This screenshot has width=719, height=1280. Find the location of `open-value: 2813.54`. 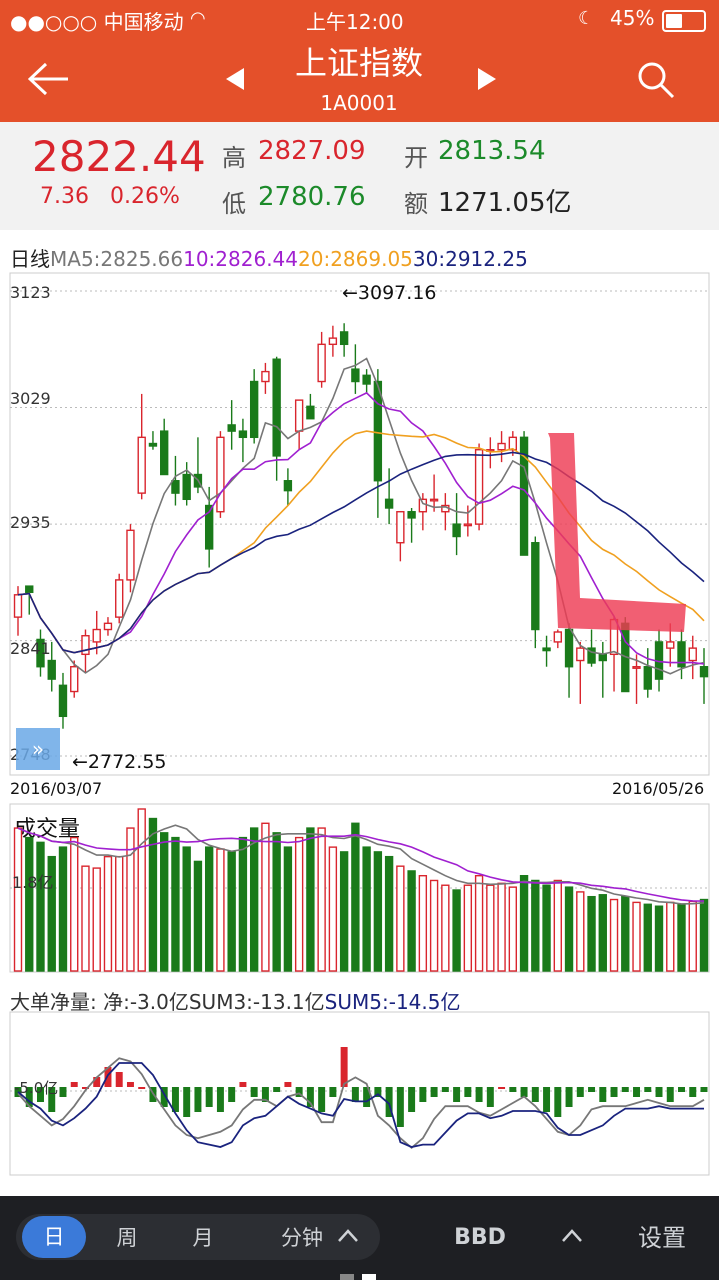

open-value: 2813.54 is located at coordinates (492, 151).